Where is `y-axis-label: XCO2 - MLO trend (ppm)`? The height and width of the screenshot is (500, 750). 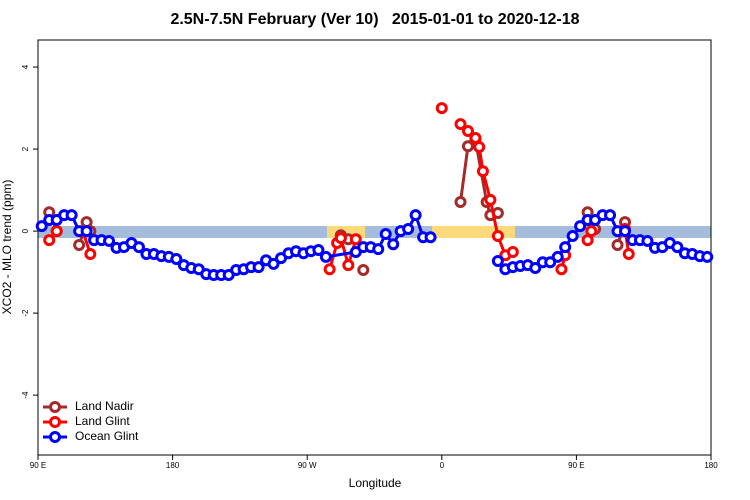 y-axis-label: XCO2 - MLO trend (ppm) is located at coordinates (7, 247).